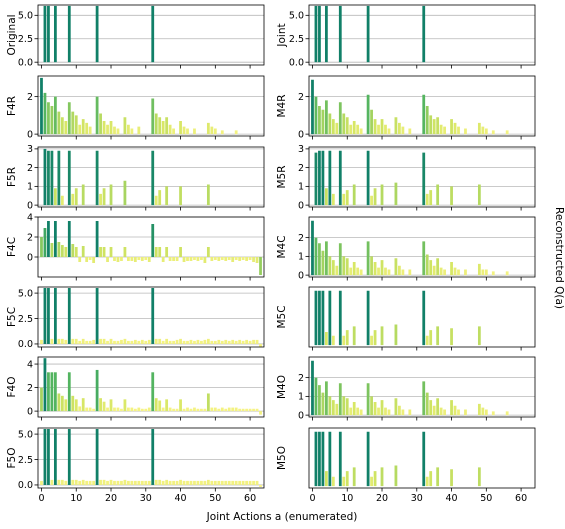 Image resolution: width=565 pixels, height=529 pixels. What do you see at coordinates (301, 149) in the screenshot?
I see `y-tick-label: 3` at bounding box center [301, 149].